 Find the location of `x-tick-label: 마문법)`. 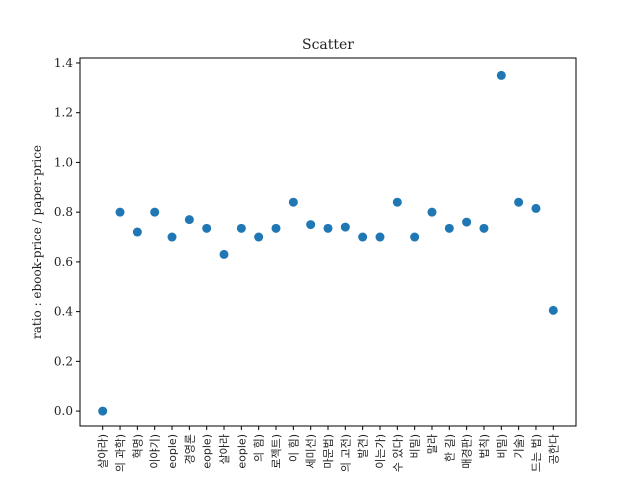

x-tick-label: 마문법) is located at coordinates (328, 451).